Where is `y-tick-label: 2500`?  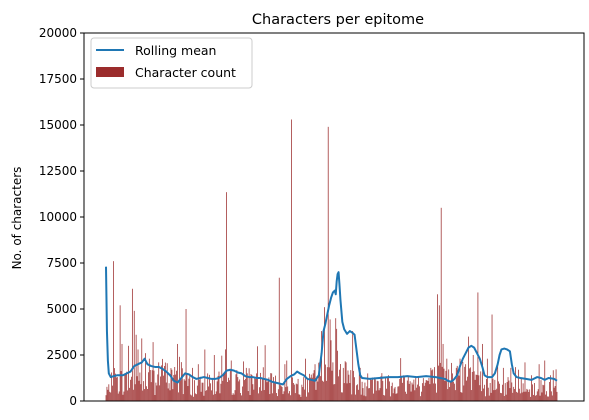 y-tick-label: 2500 is located at coordinates (61, 355).